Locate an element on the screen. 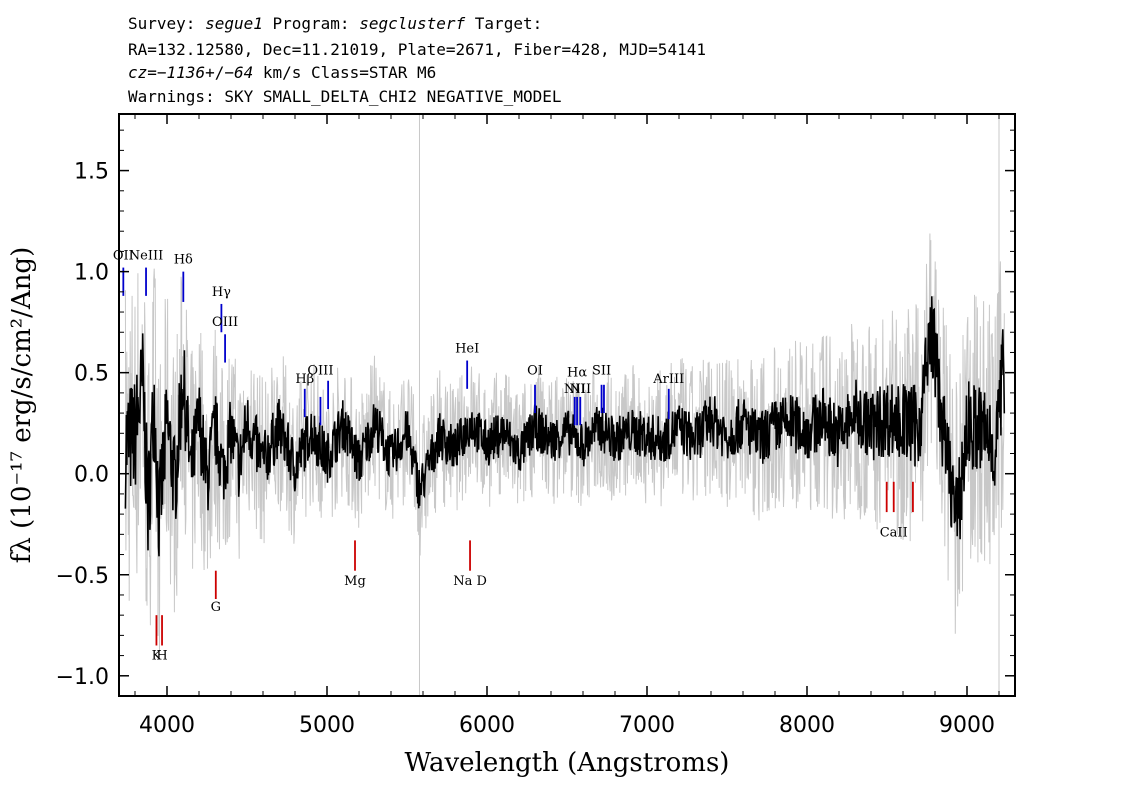 The image size is (1134, 810). y-tick-label: 0.0 is located at coordinates (91, 475).